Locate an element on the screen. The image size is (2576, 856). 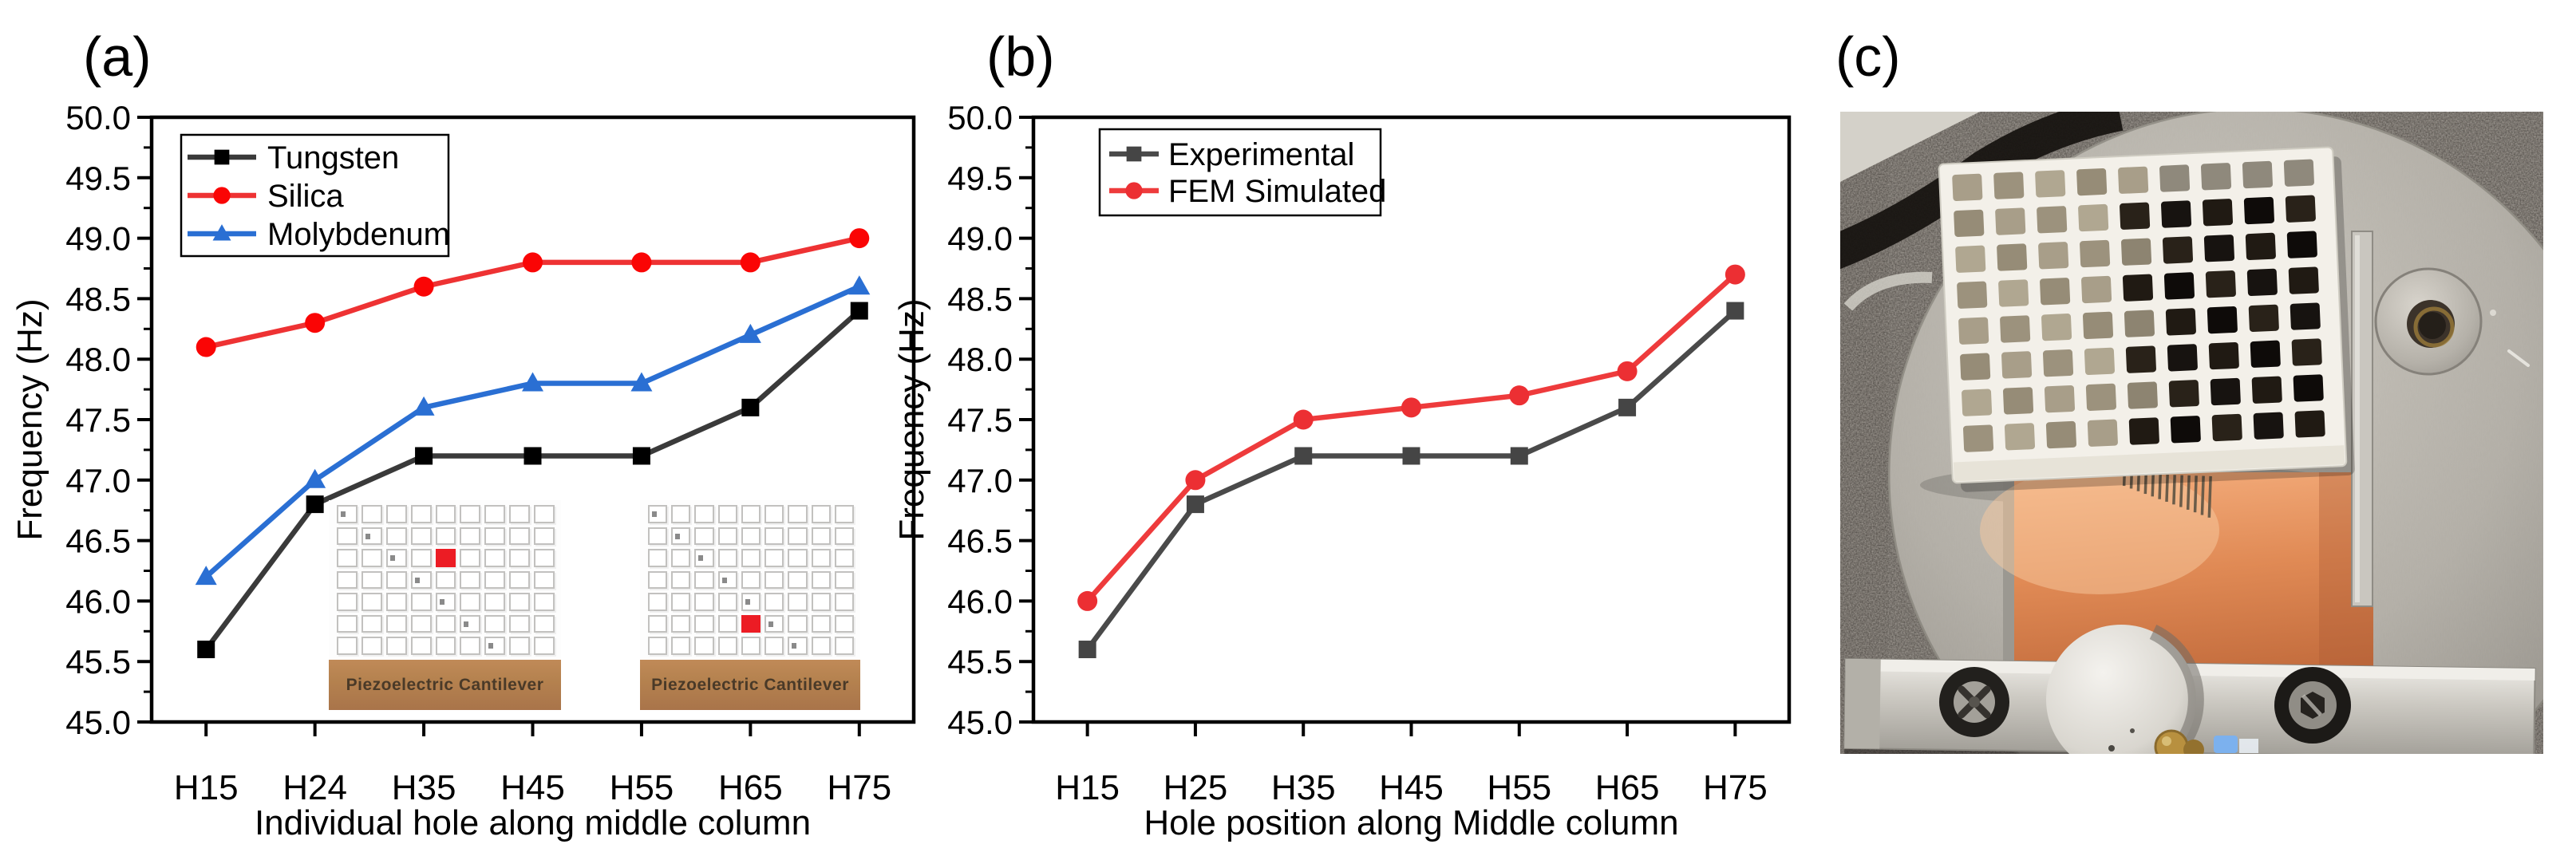
disc-mark is located at coordinates (2493, 313).